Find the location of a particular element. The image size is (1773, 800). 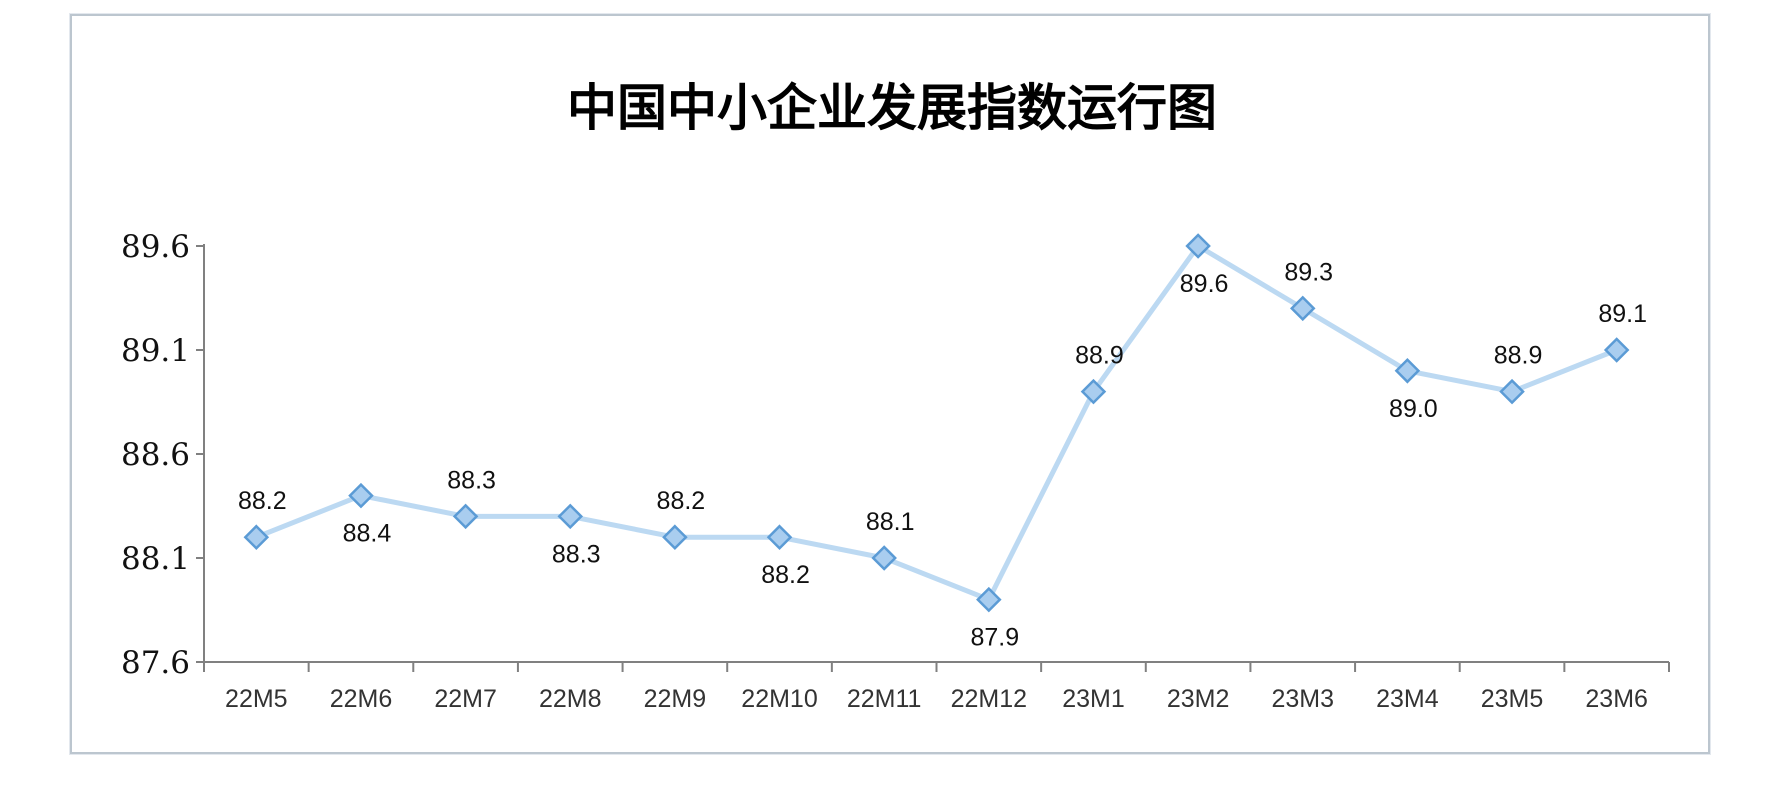

data-label: 87.9 is located at coordinates (994, 638).